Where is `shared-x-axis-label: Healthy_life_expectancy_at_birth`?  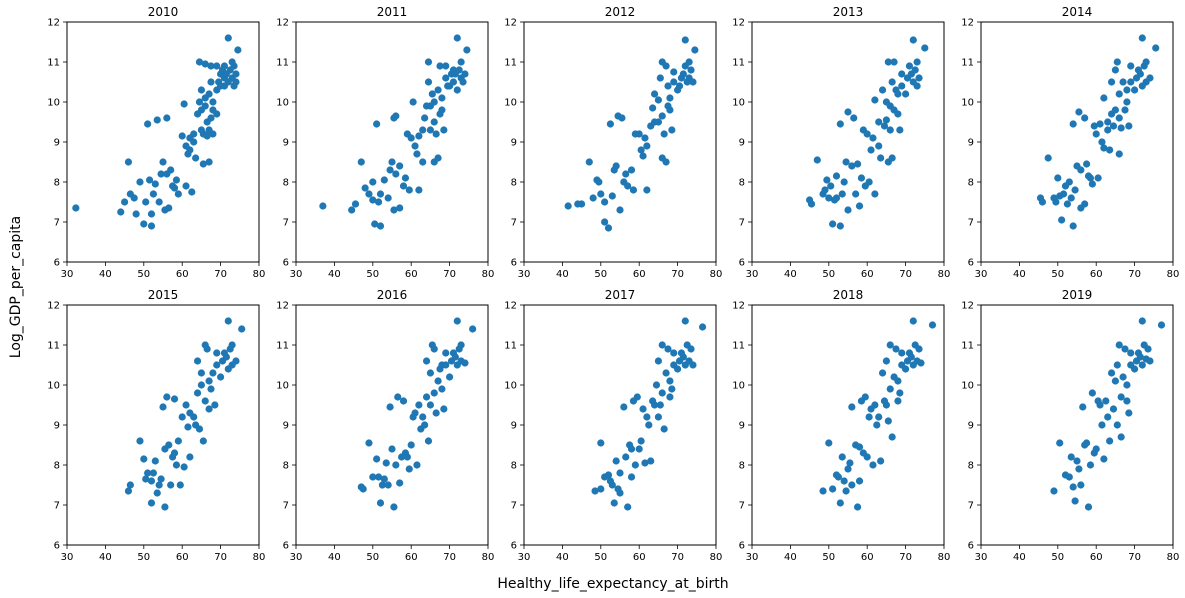
shared-x-axis-label: Healthy_life_expectancy_at_birth is located at coordinates (612, 584).